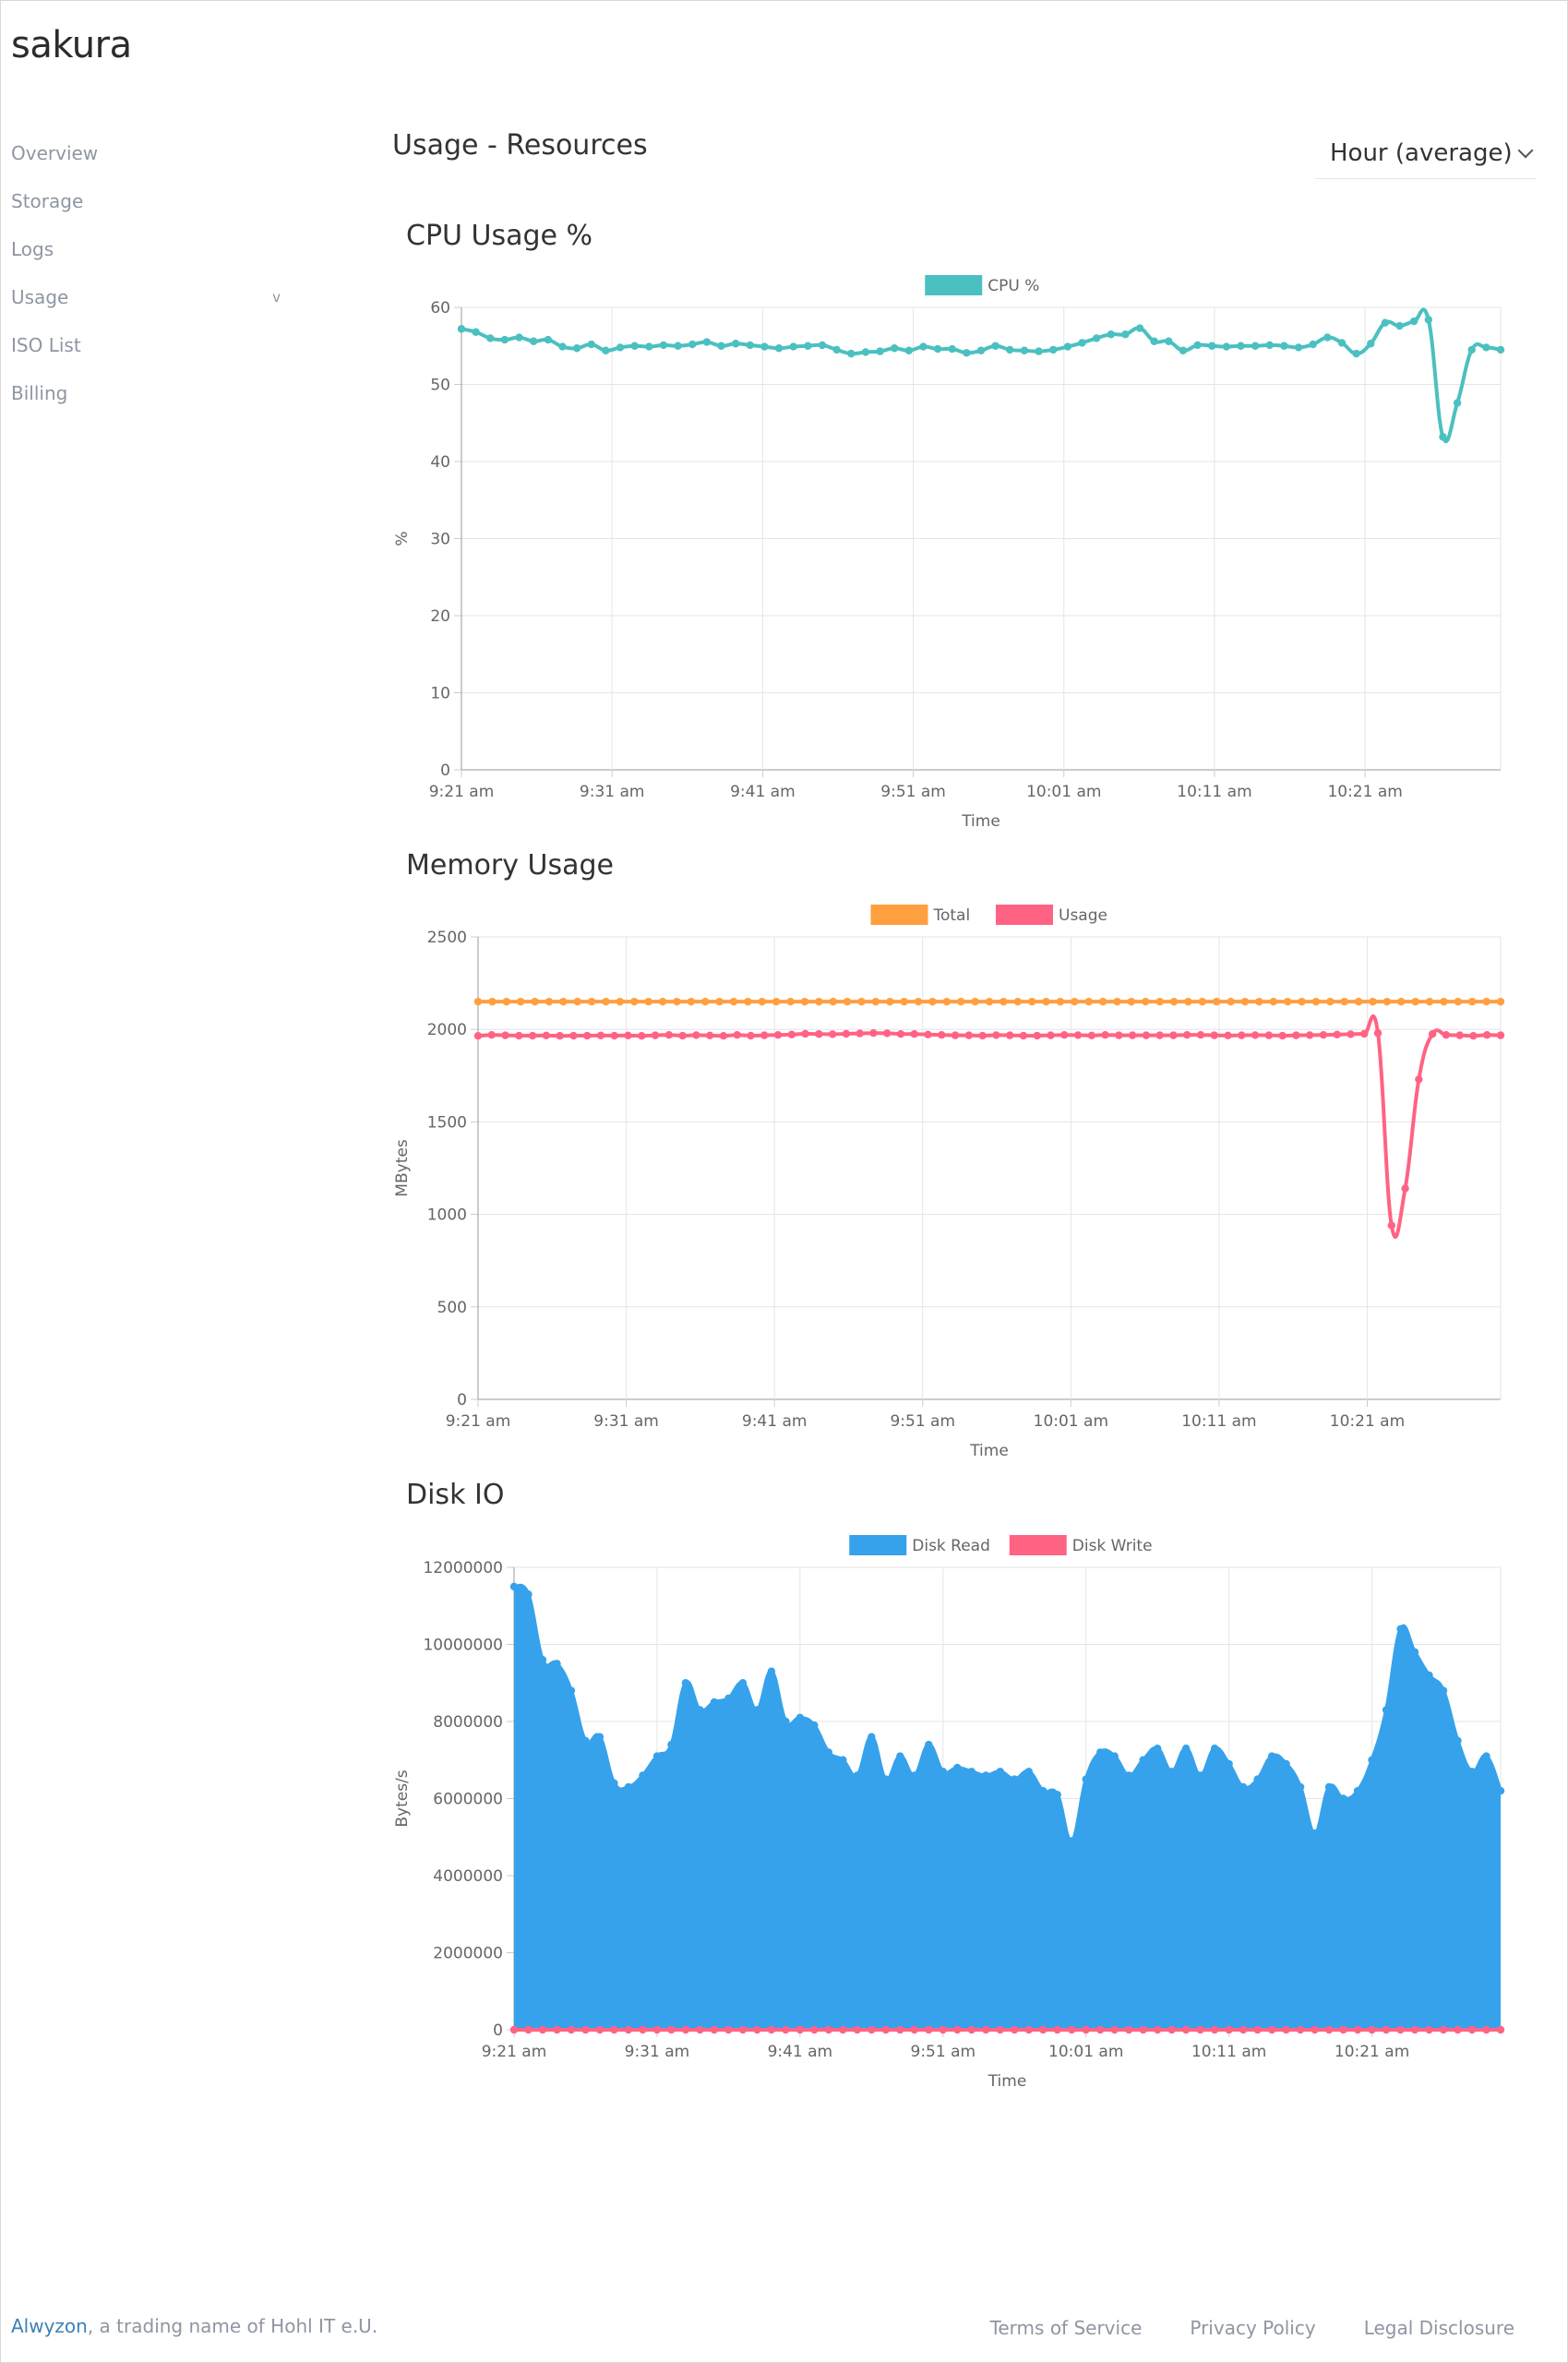 The width and height of the screenshot is (1568, 2363). What do you see at coordinates (913, 792) in the screenshot?
I see `x-tick-label: 9:51 am` at bounding box center [913, 792].